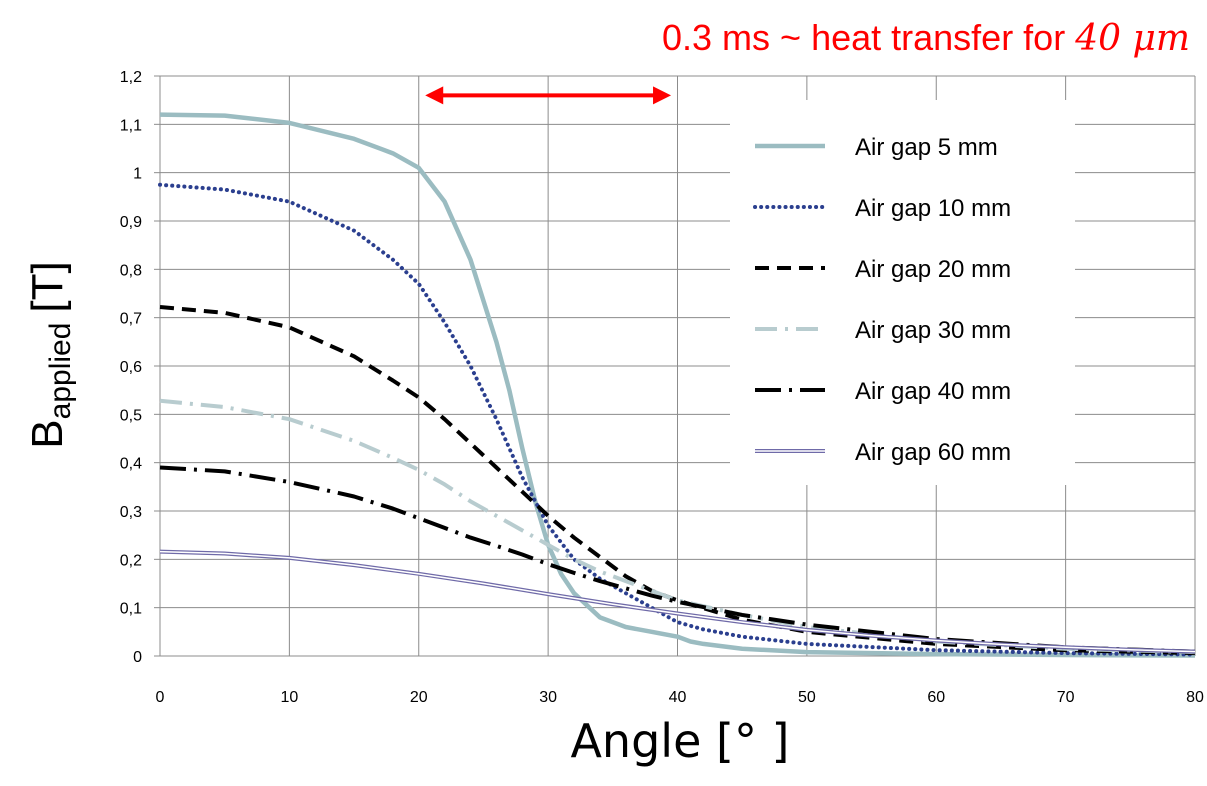 This screenshot has width=1207, height=786. Describe the element at coordinates (807, 61) in the screenshot. I see `annotation: 0.3 ms ~ heat transfer for 40 μm` at that location.